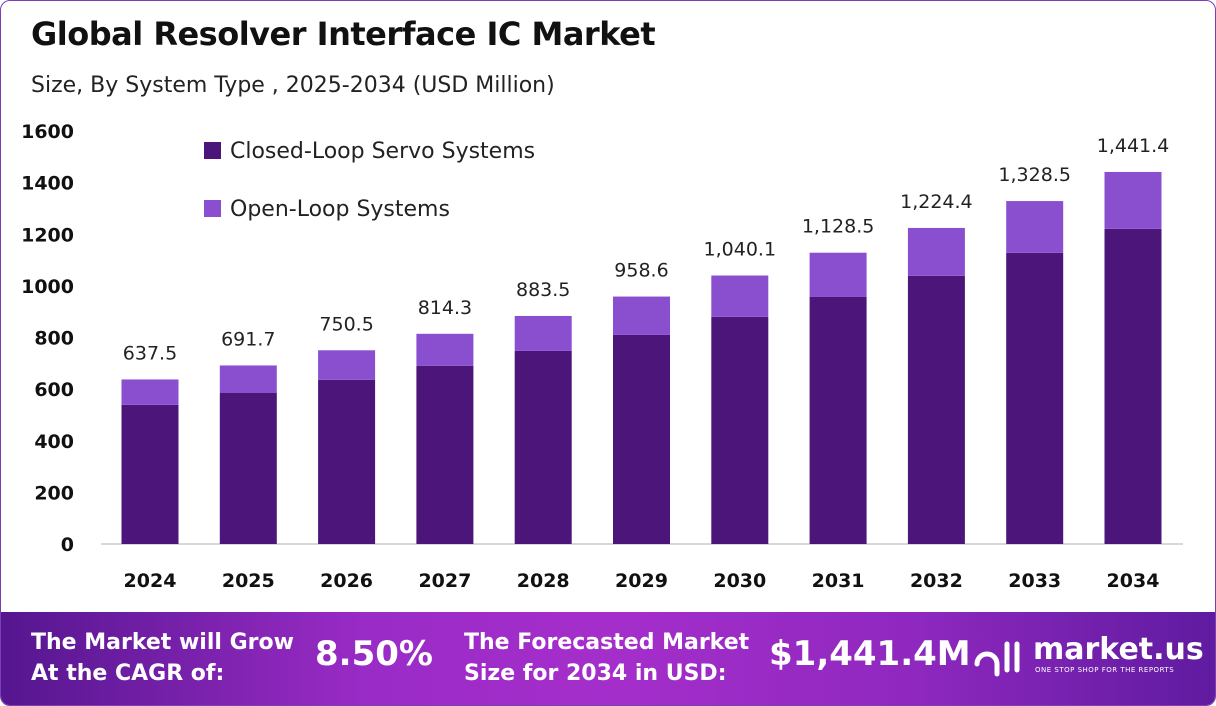 The image size is (1216, 706). What do you see at coordinates (248, 379) in the screenshot?
I see `bar-open-loop-2025` at bounding box center [248, 379].